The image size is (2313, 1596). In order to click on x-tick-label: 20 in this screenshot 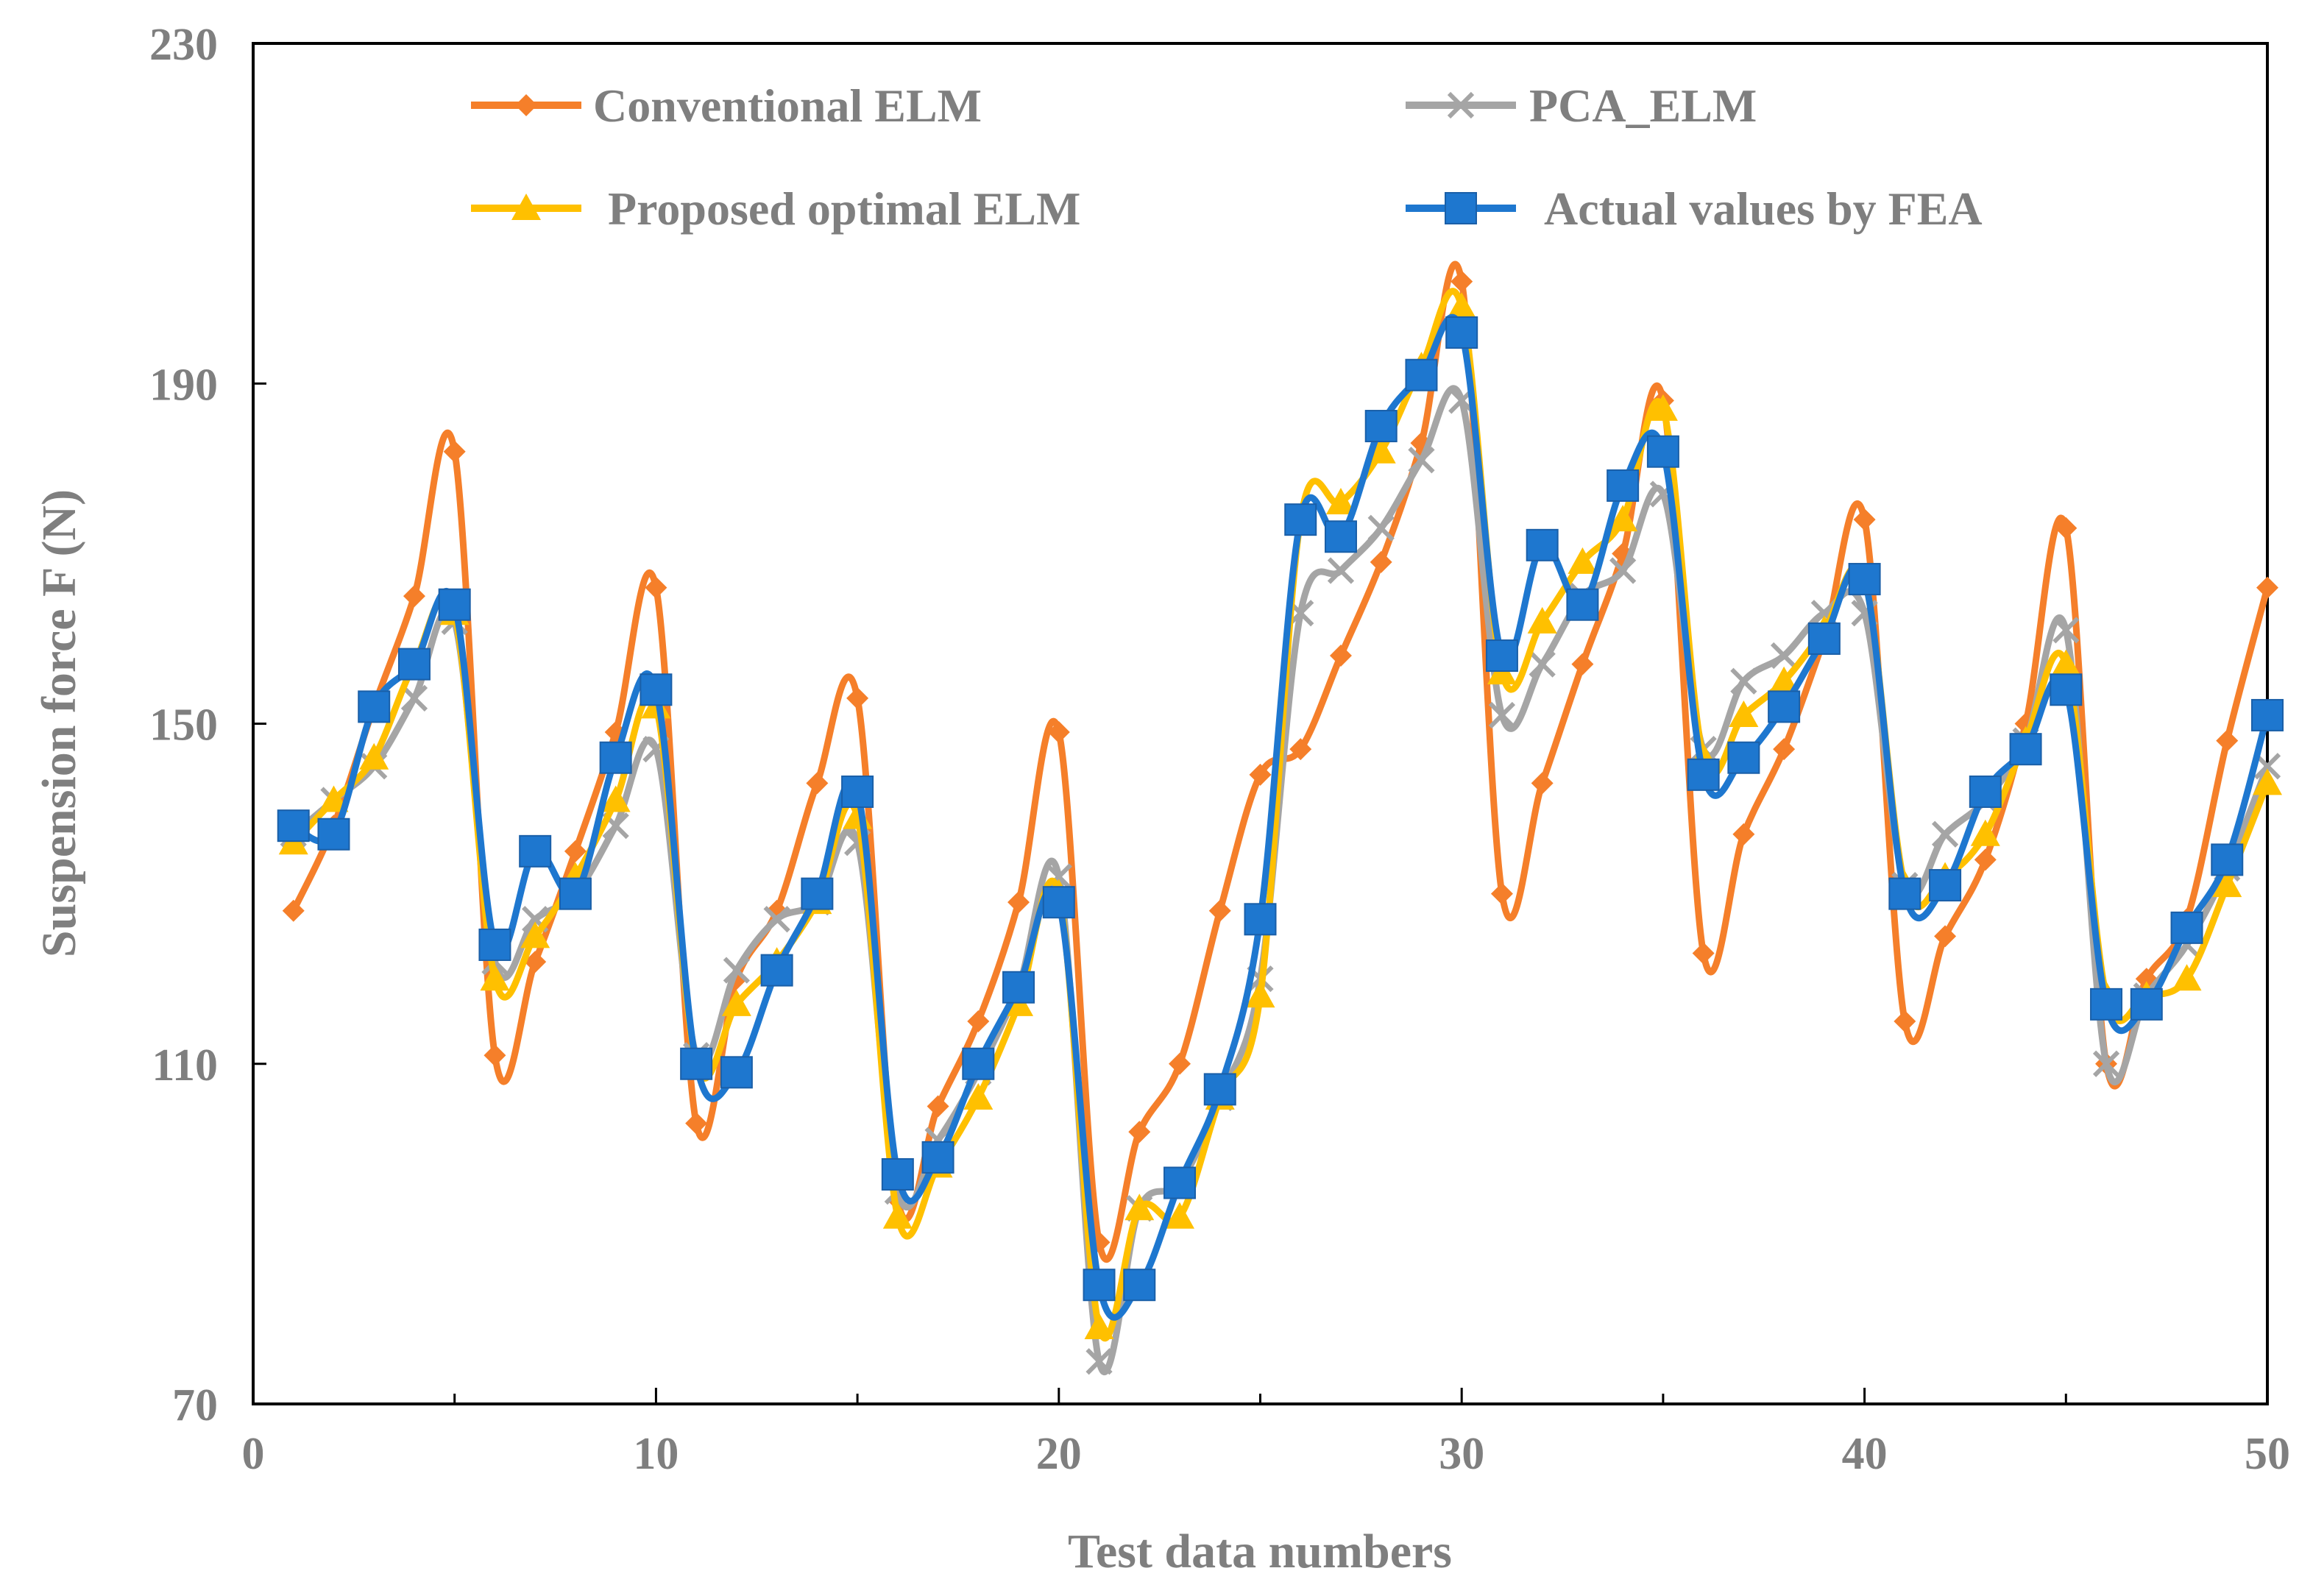, I will do `click(1059, 1454)`.